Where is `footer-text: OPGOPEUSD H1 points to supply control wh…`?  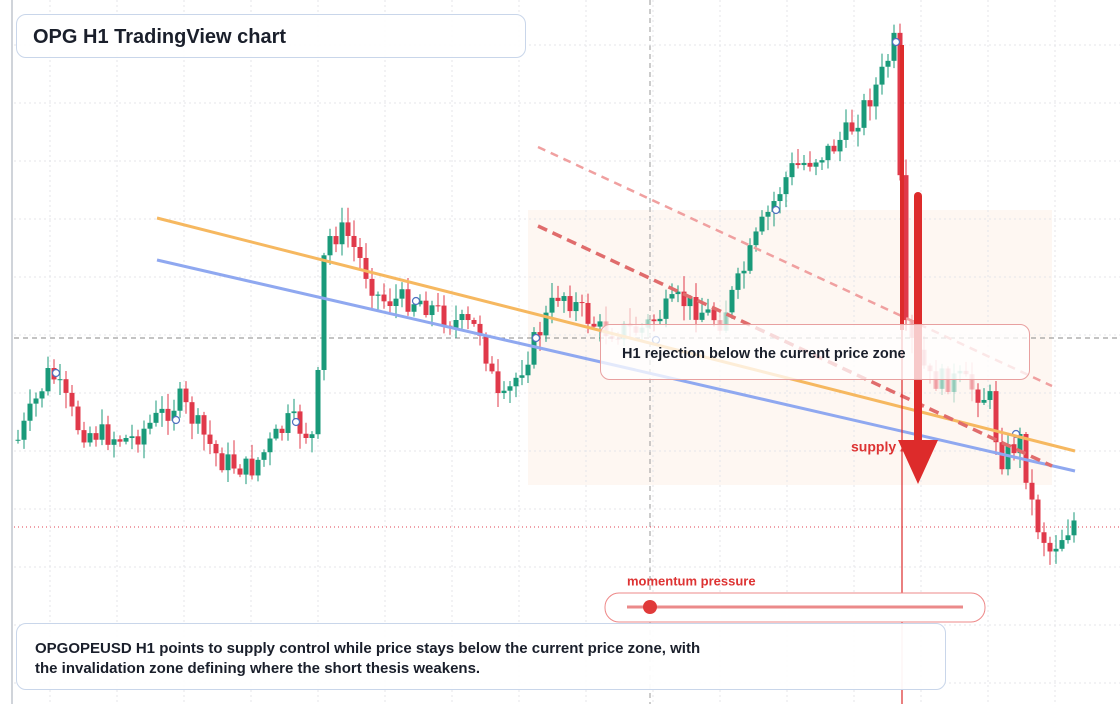
footer-text: OPGOPEUSD H1 points to supply control wh… is located at coordinates (368, 658).